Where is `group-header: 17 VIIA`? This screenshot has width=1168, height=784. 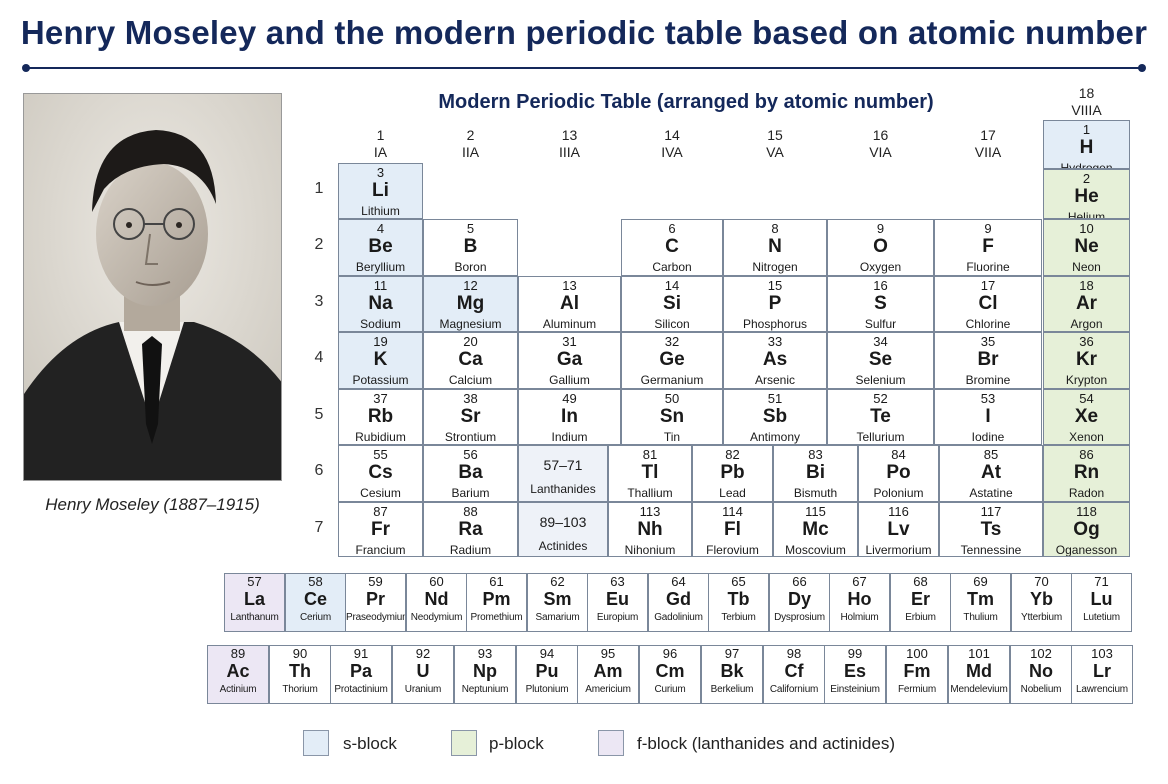 group-header: 17 VIIA is located at coordinates (988, 144).